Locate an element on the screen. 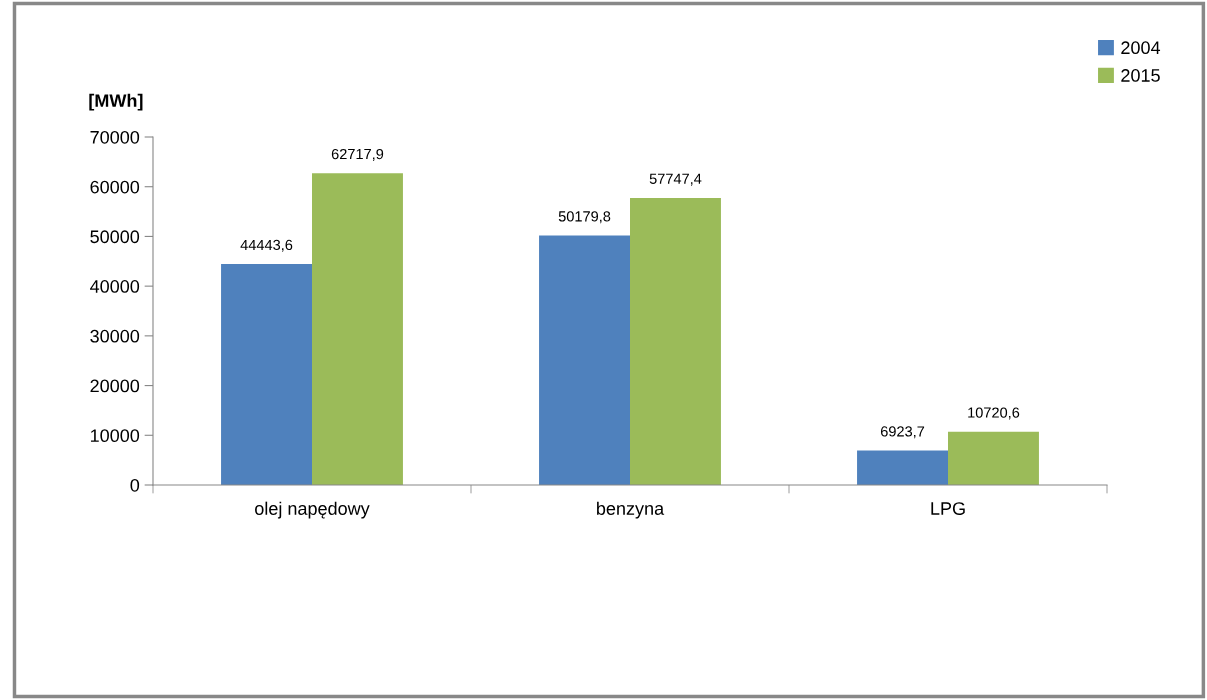 This screenshot has width=1207, height=700. y-tick-label: 70000 is located at coordinates (115, 137).